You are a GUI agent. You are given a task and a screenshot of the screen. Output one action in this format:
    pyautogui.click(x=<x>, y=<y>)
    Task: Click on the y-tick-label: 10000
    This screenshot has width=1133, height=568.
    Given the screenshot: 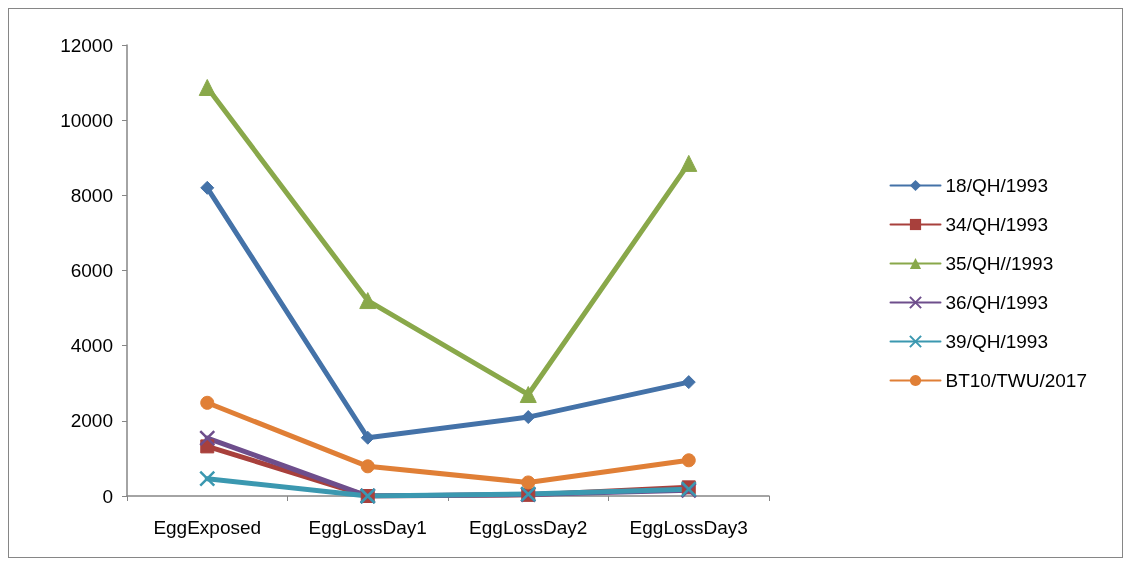 What is the action you would take?
    pyautogui.click(x=86, y=120)
    